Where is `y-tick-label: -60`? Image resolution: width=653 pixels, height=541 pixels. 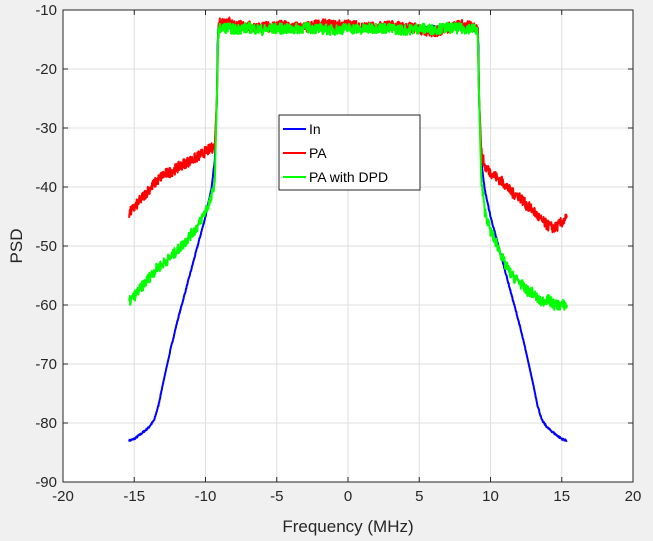
y-tick-label: -60 is located at coordinates (46, 305).